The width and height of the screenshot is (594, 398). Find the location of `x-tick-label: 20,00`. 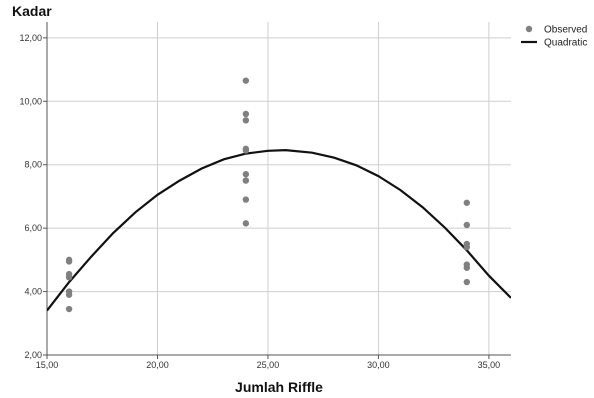

x-tick-label: 20,00 is located at coordinates (157, 365).